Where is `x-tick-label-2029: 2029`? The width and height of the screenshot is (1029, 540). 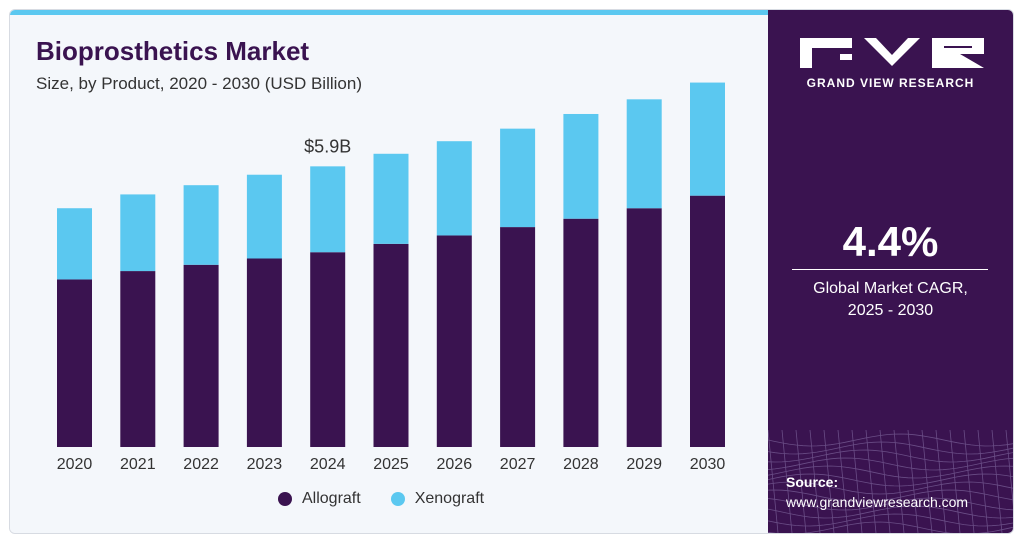
x-tick-label-2029: 2029 is located at coordinates (644, 464).